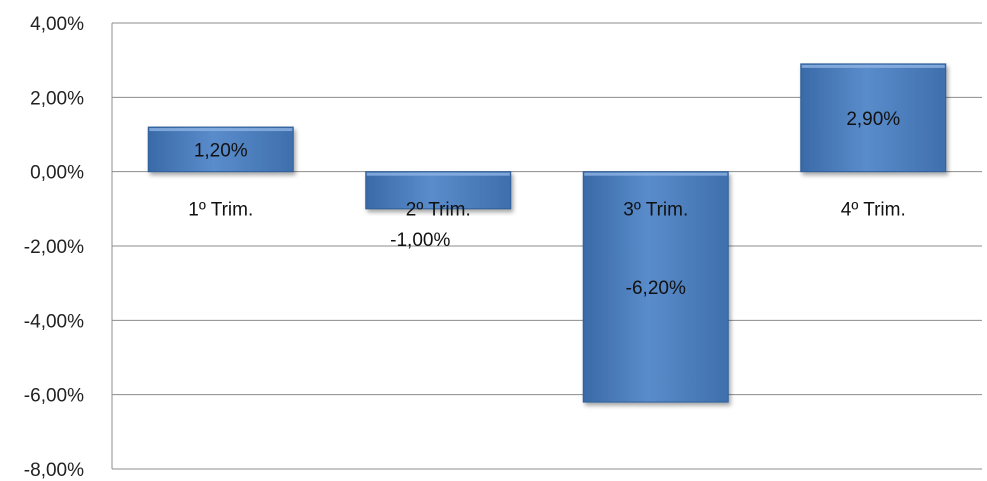  I want to click on y-tick-label: 2,00%, so click(57, 98).